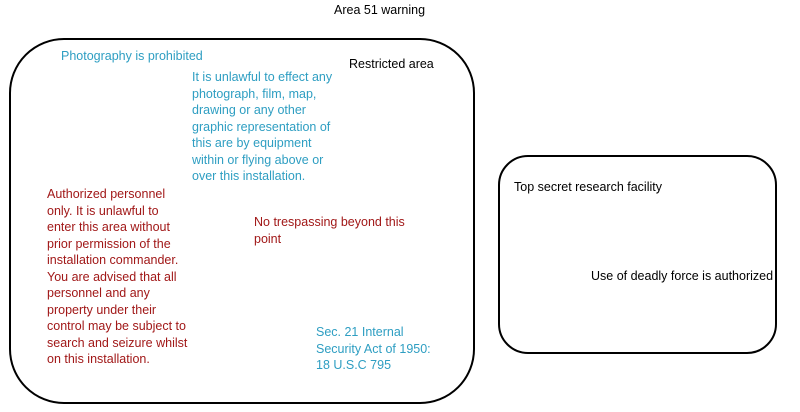  I want to click on photography-prohibited-text: Photography is prohibited, so click(132, 56).